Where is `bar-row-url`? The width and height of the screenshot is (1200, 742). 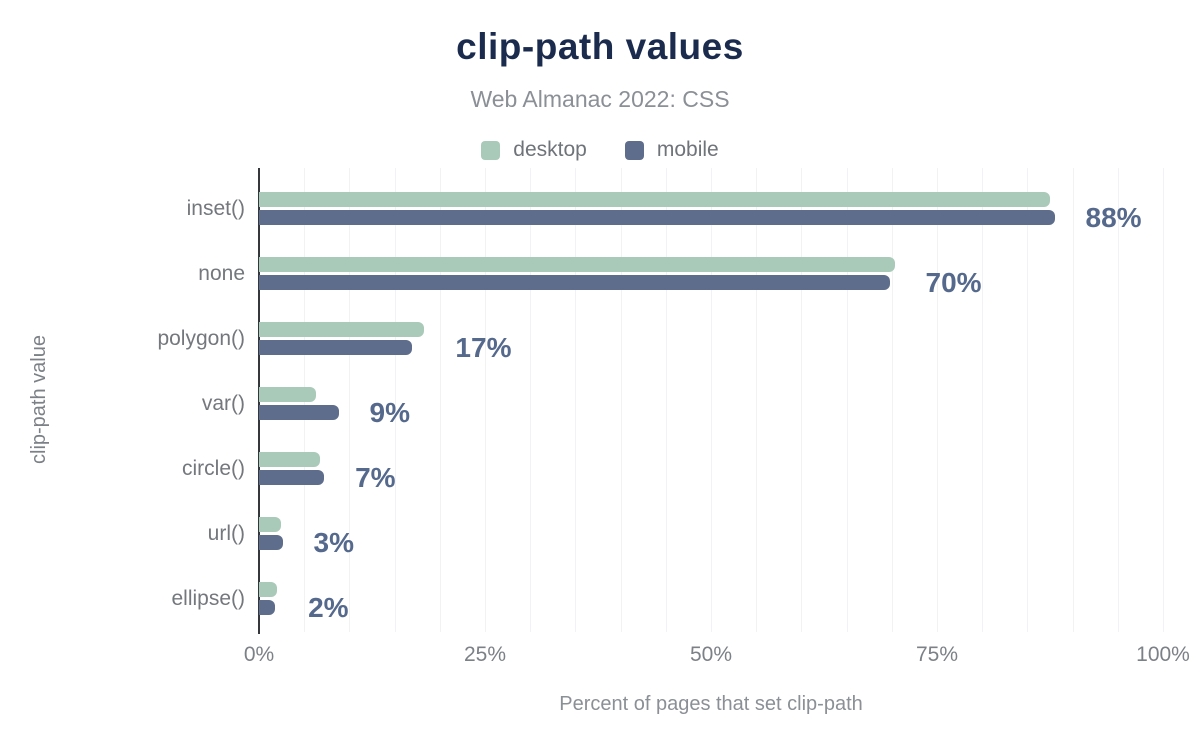
bar-row-url is located at coordinates (711, 533).